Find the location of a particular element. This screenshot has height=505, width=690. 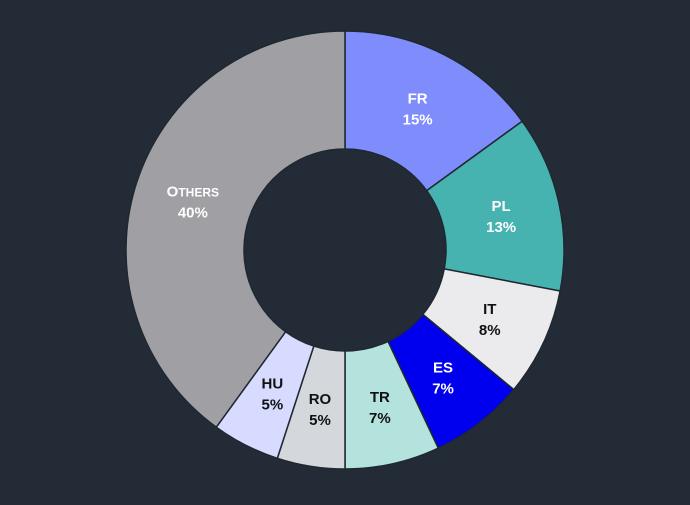

slice-label-tr: TR is located at coordinates (380, 397).